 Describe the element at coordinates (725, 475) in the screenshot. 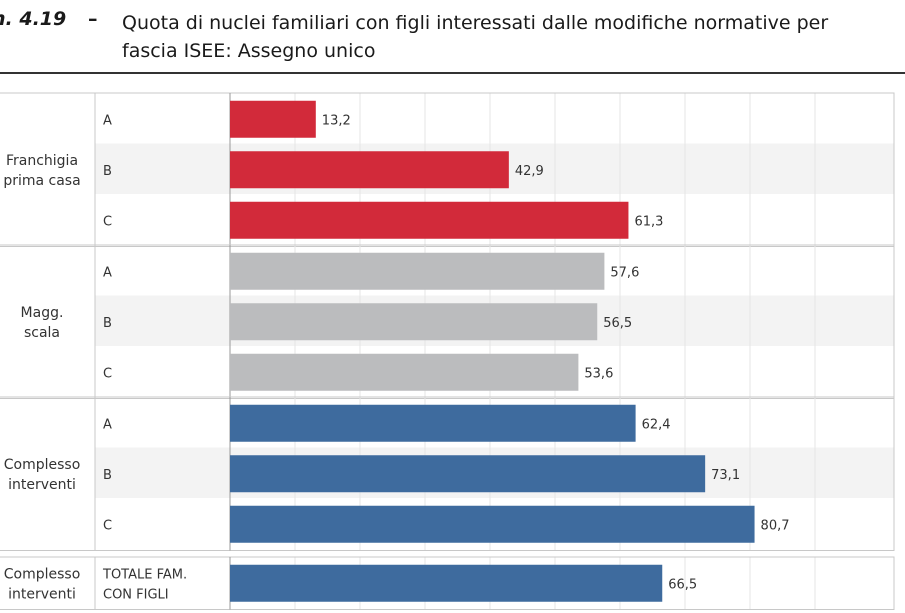

I see `value-label: 73,1` at that location.